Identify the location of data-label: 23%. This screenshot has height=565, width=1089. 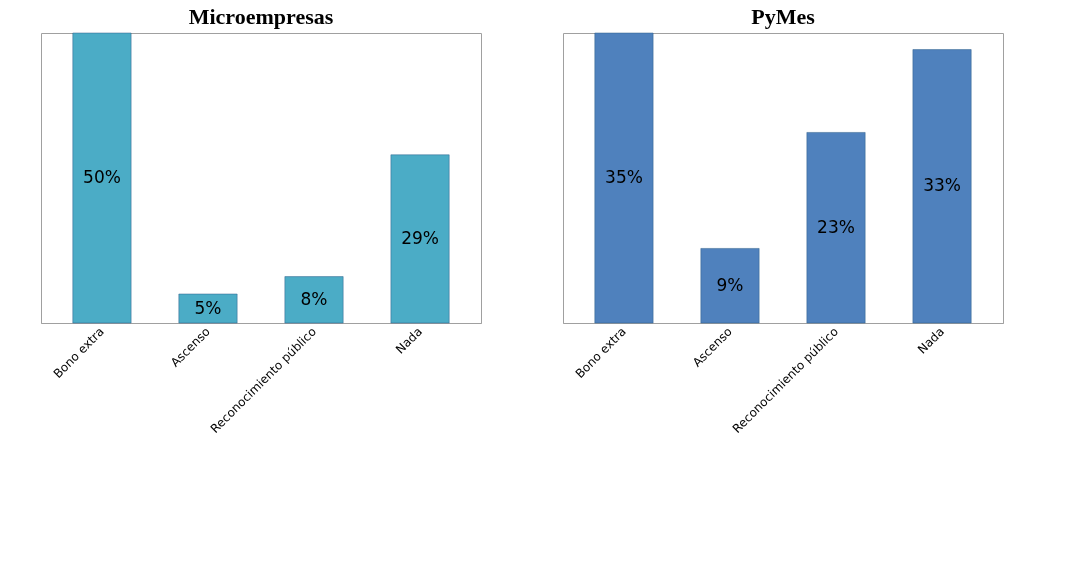
(836, 226).